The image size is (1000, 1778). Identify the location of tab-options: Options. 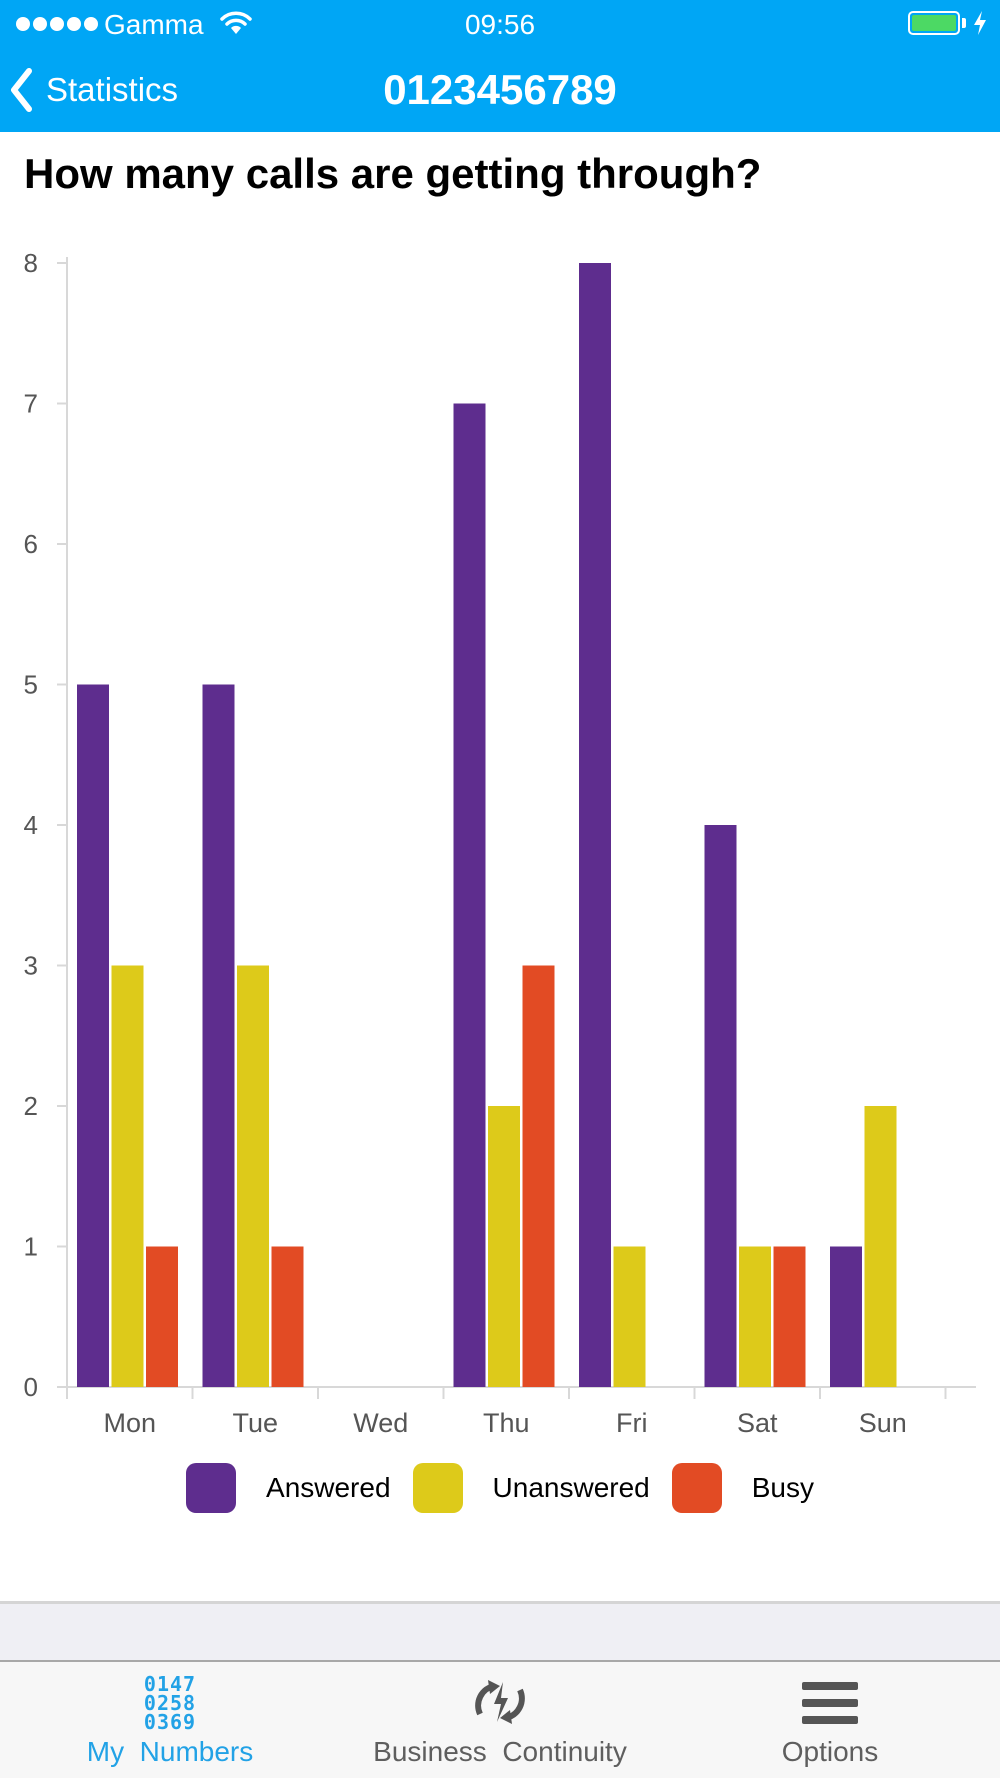
(830, 1720).